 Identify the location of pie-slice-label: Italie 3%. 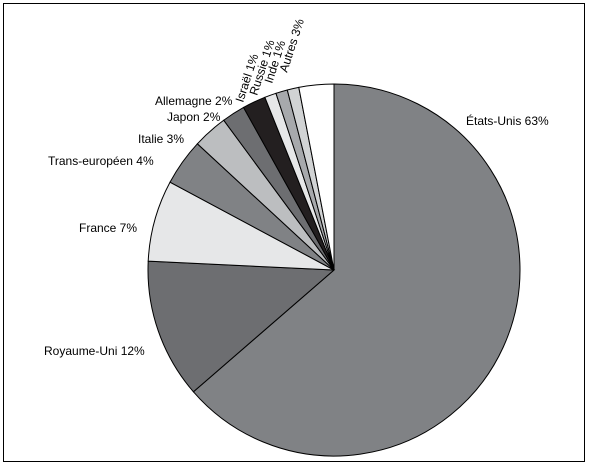
(161, 139).